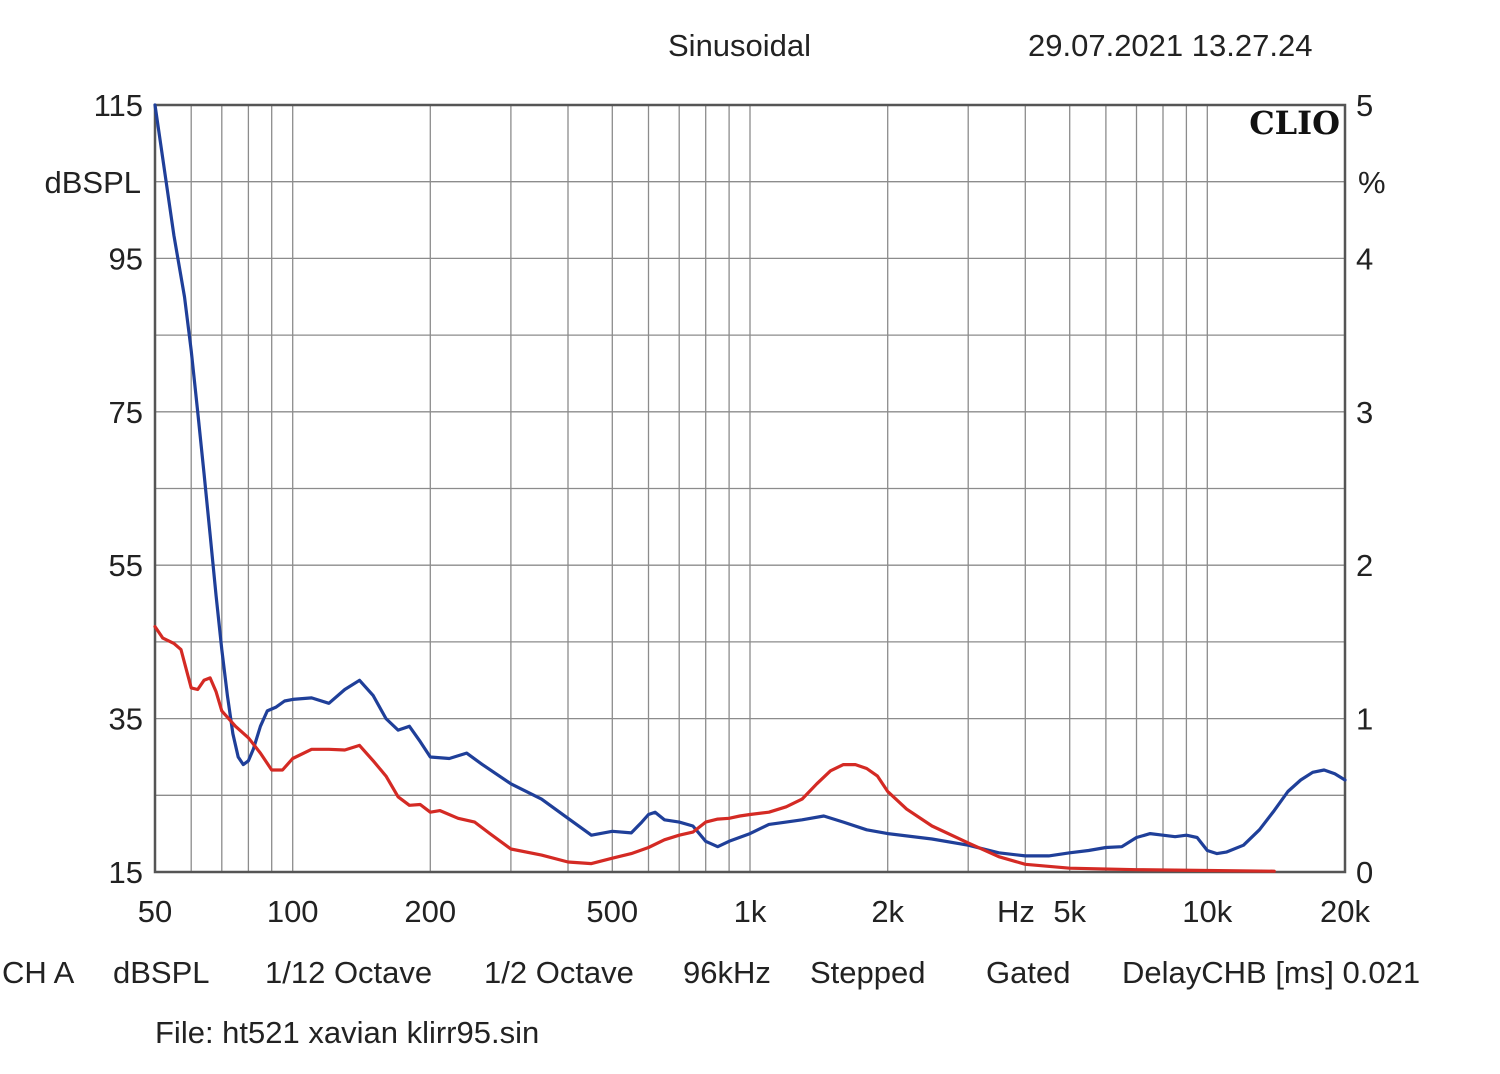 This screenshot has width=1500, height=1074. I want to click on clio-logo: CLIO, so click(1294, 123).